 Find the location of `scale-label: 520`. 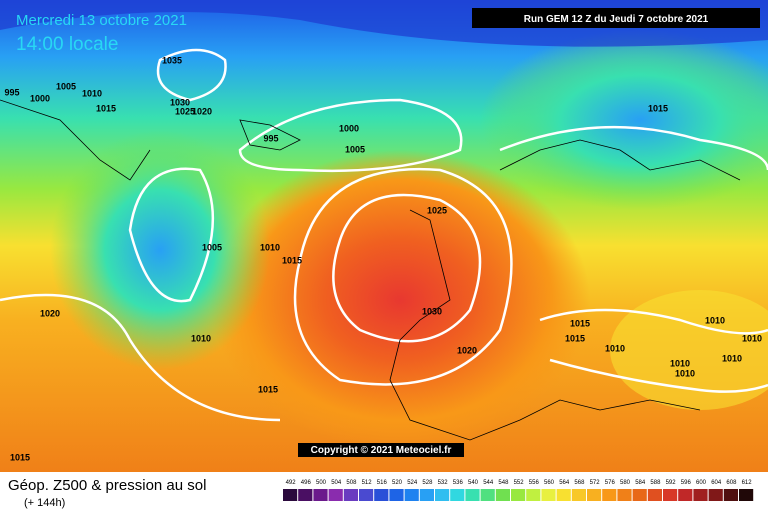

scale-label: 520 is located at coordinates (397, 483).